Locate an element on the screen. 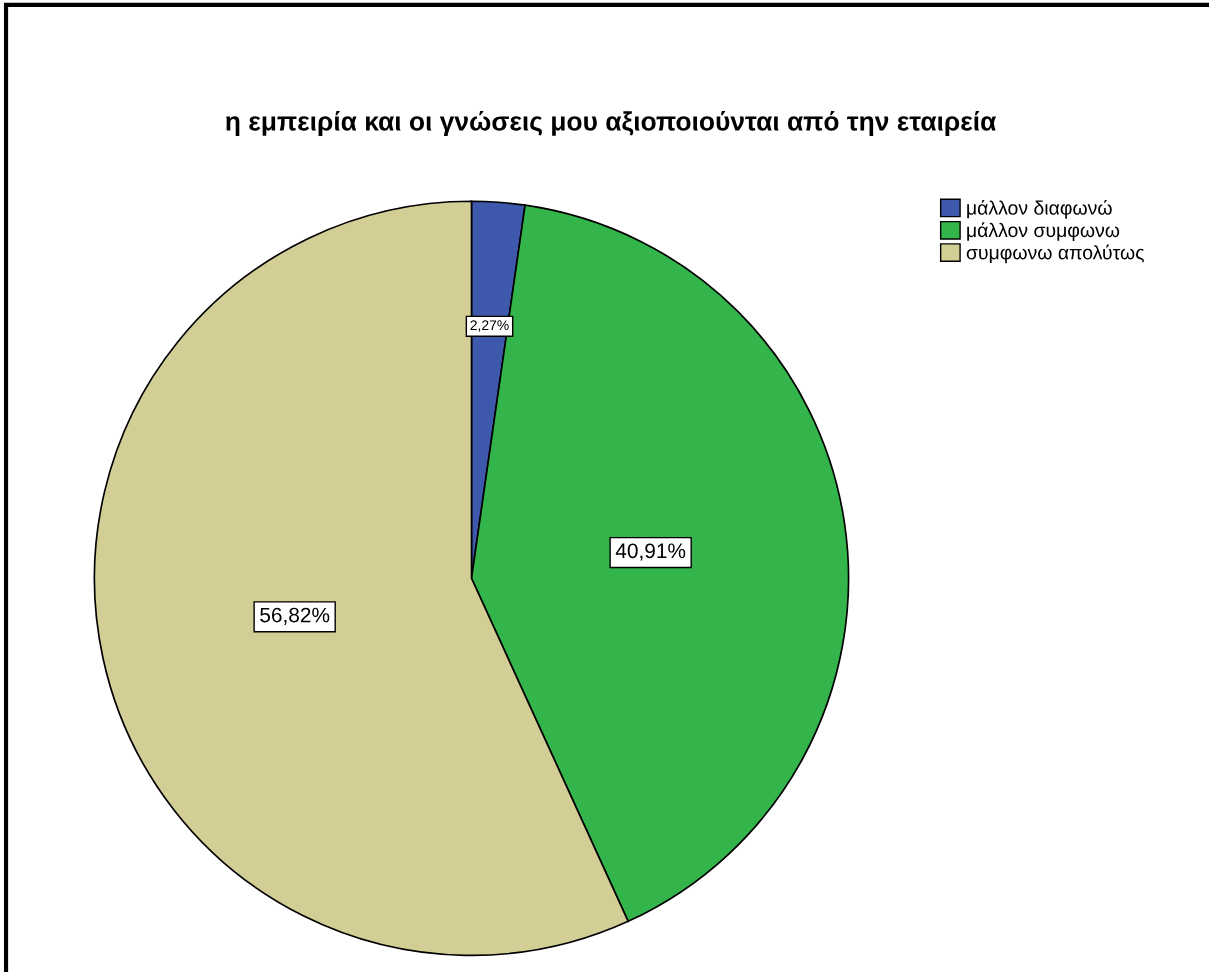  legend-label: μάλλον συμφωνω is located at coordinates (1043, 231).